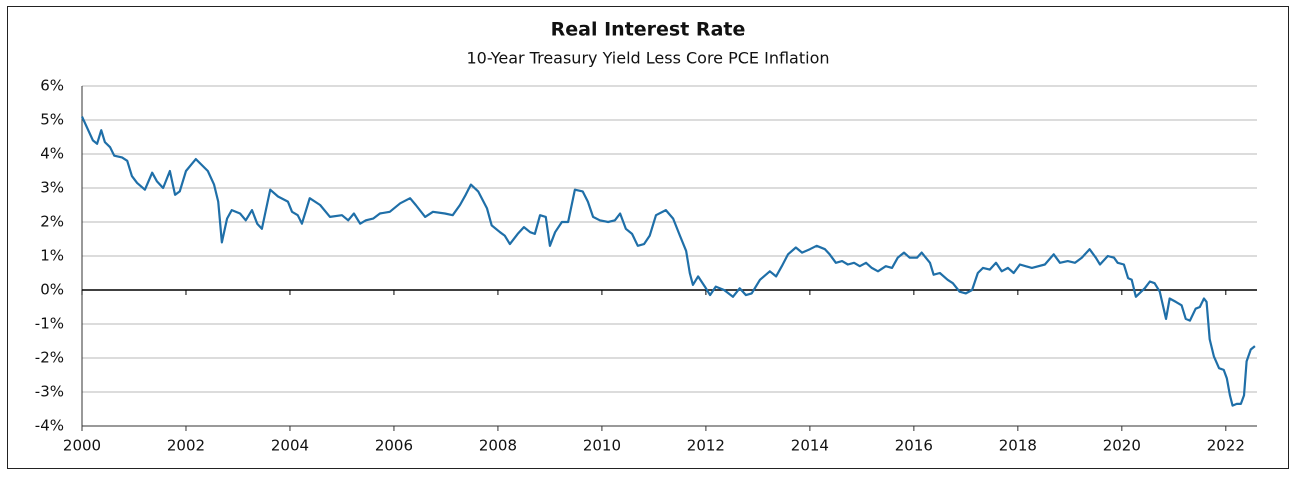 This screenshot has height=479, width=1296. What do you see at coordinates (49, 426) in the screenshot?
I see `y-tick-label: -4%` at bounding box center [49, 426].